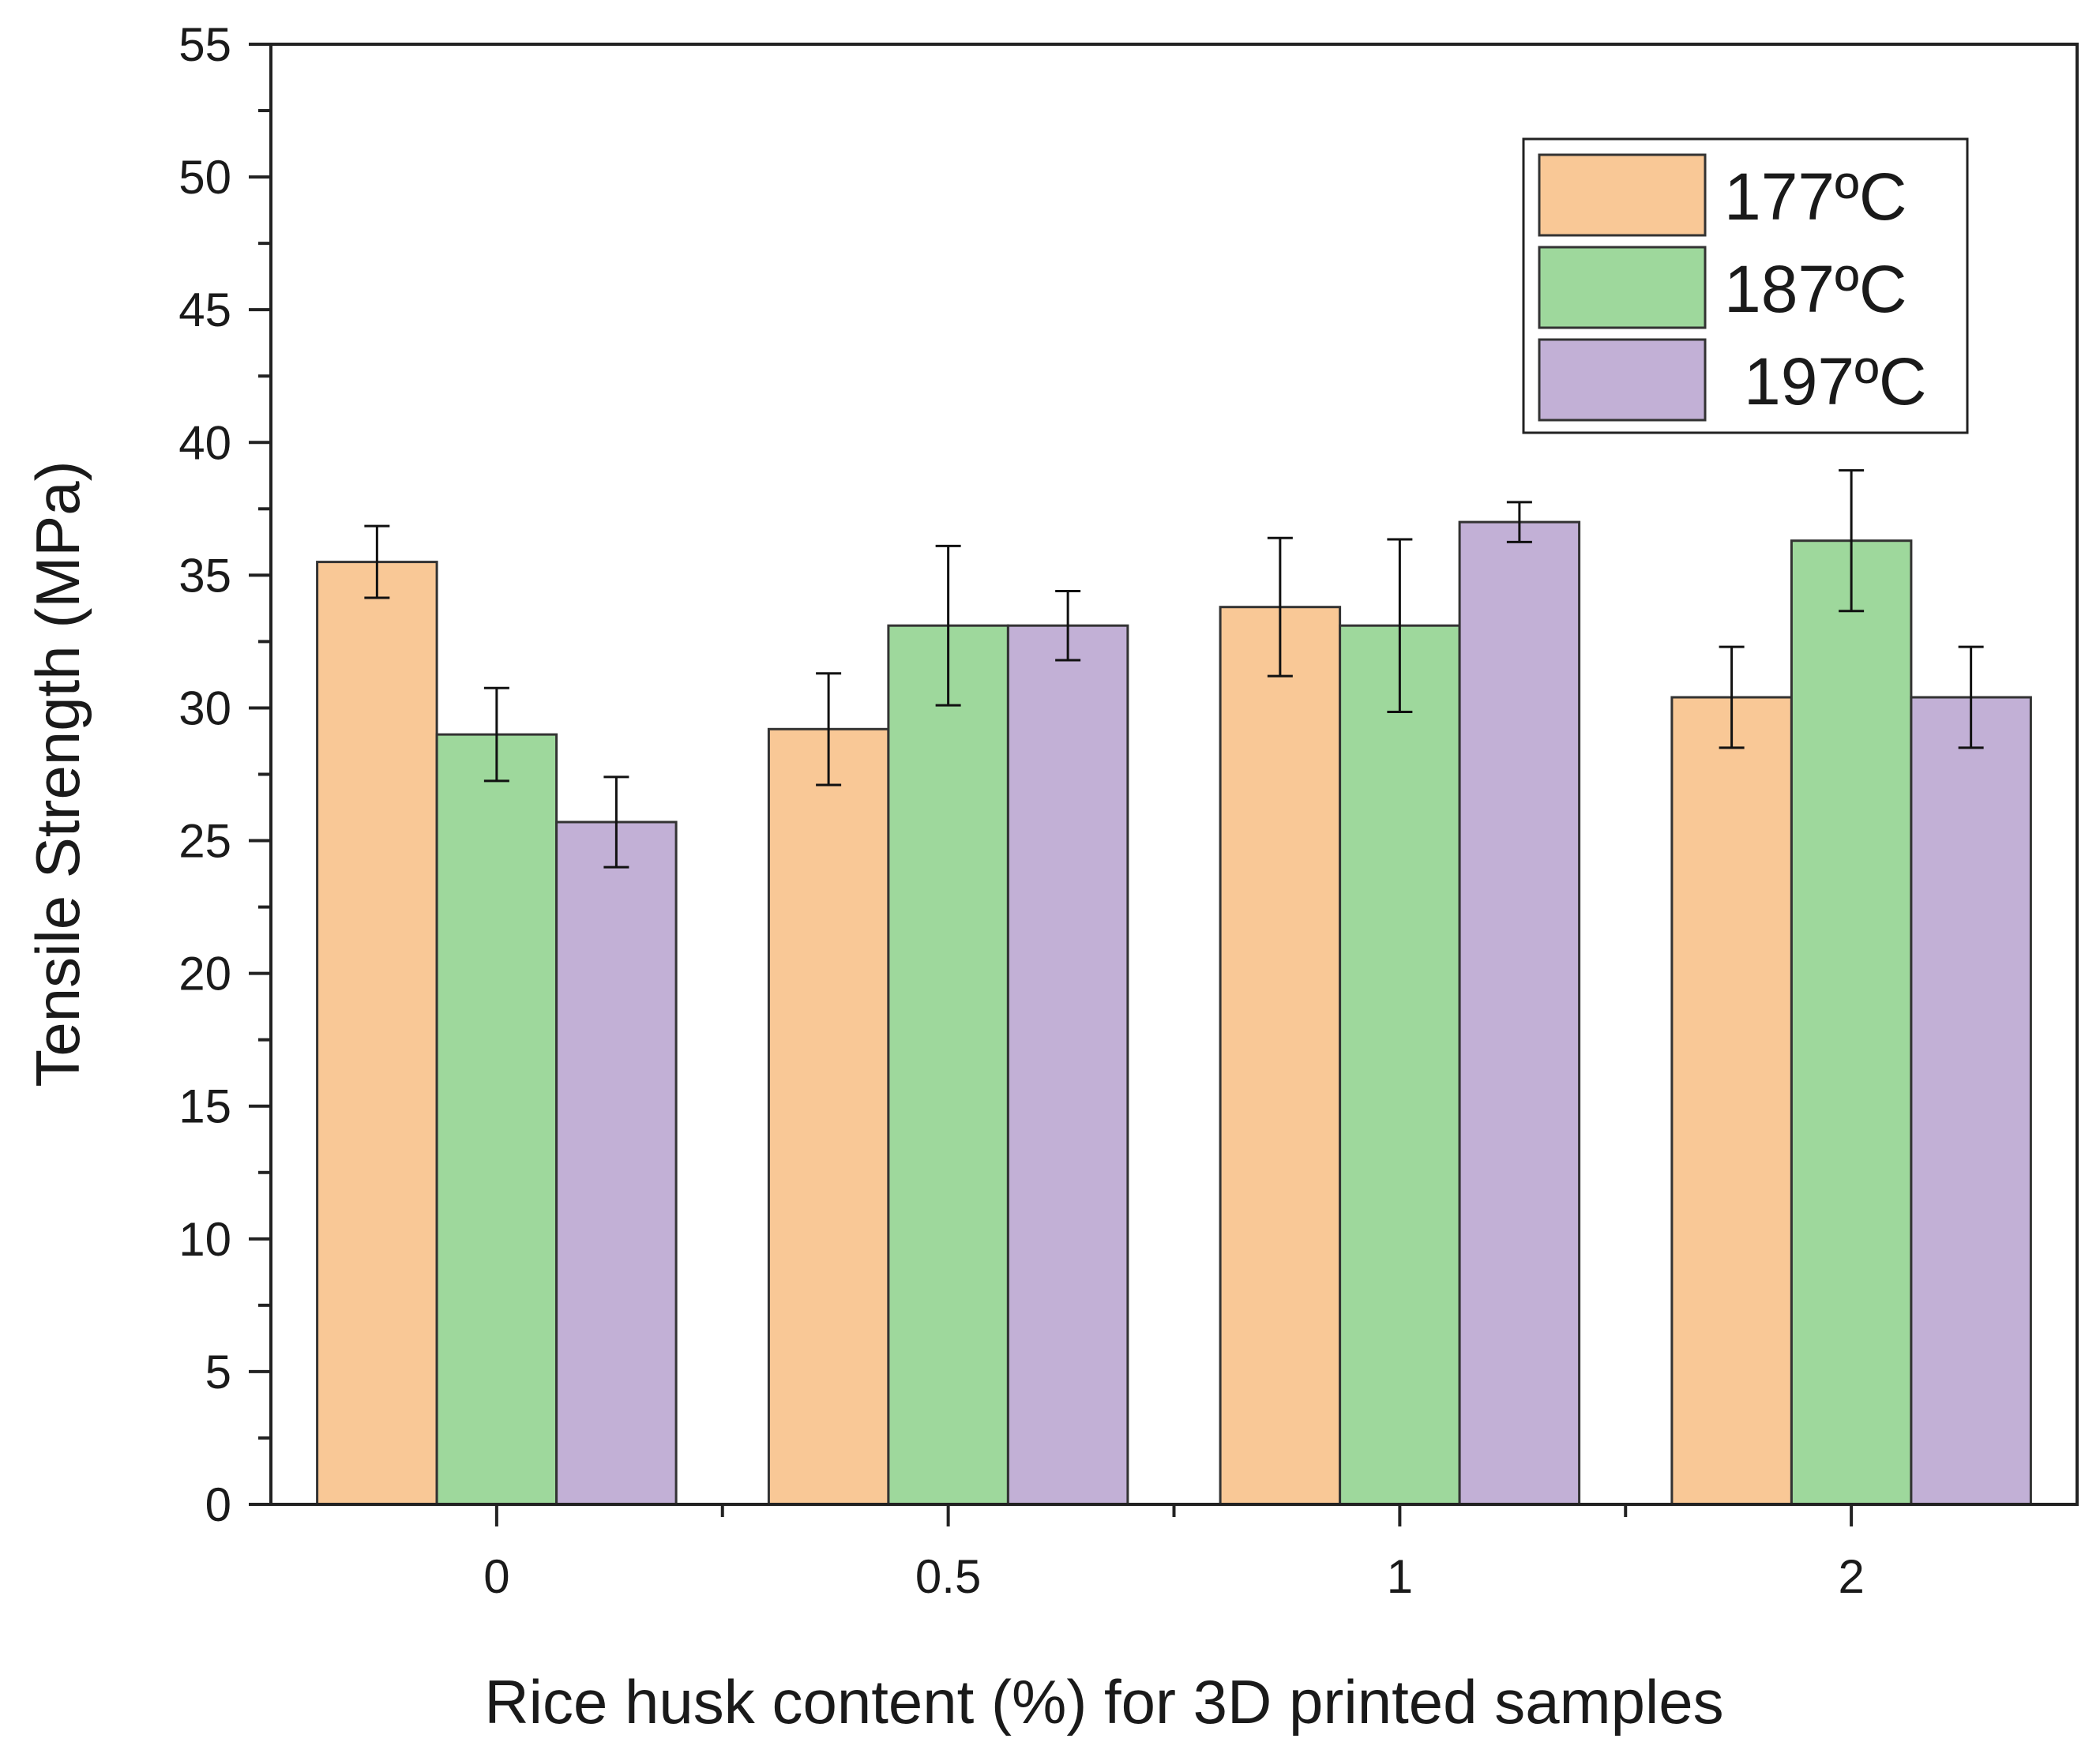 The image size is (2100, 1761). Describe the element at coordinates (1835, 382) in the screenshot. I see `legend-label-197: 197ºC` at that location.